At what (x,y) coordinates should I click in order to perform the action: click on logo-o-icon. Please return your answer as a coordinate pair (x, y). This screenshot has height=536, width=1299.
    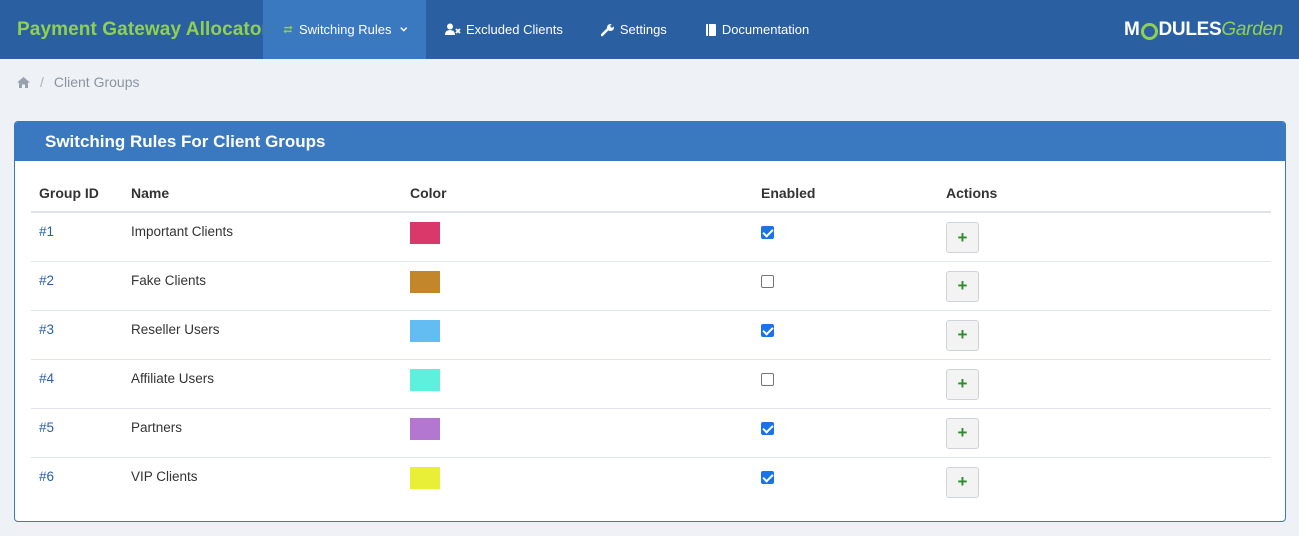
    Looking at the image, I should click on (1149, 31).